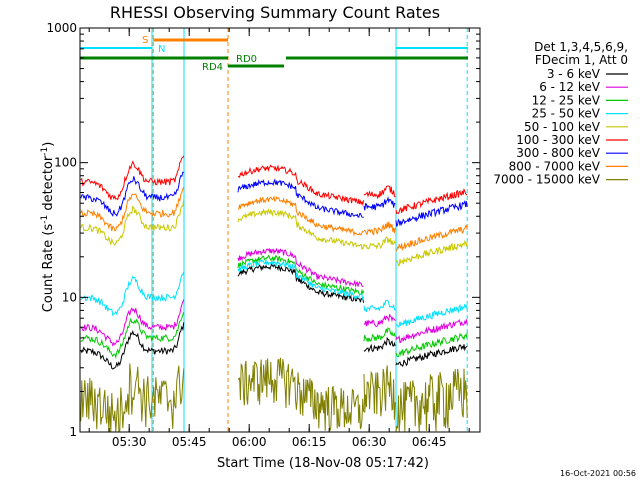 The height and width of the screenshot is (484, 640). What do you see at coordinates (558, 140) in the screenshot?
I see `legend-label-5: 100 - 300 keV` at bounding box center [558, 140].